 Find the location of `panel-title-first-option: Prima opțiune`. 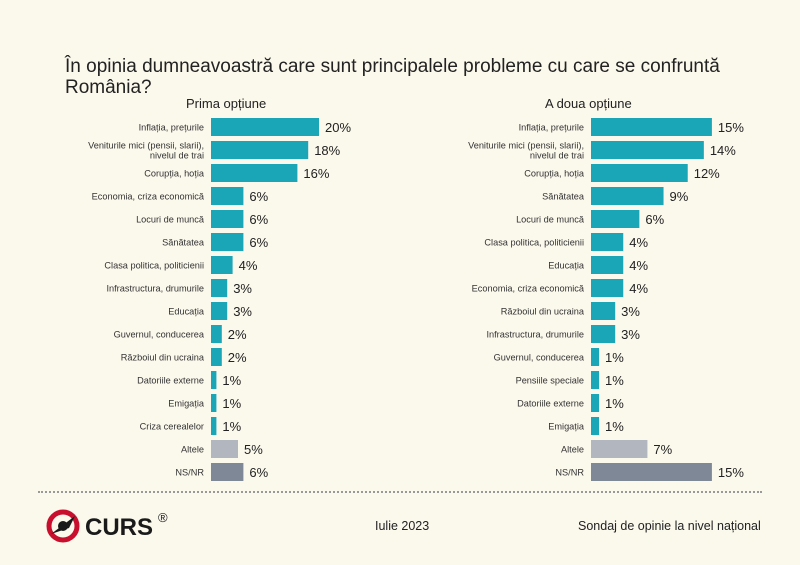

panel-title-first-option: Prima opțiune is located at coordinates (226, 103).